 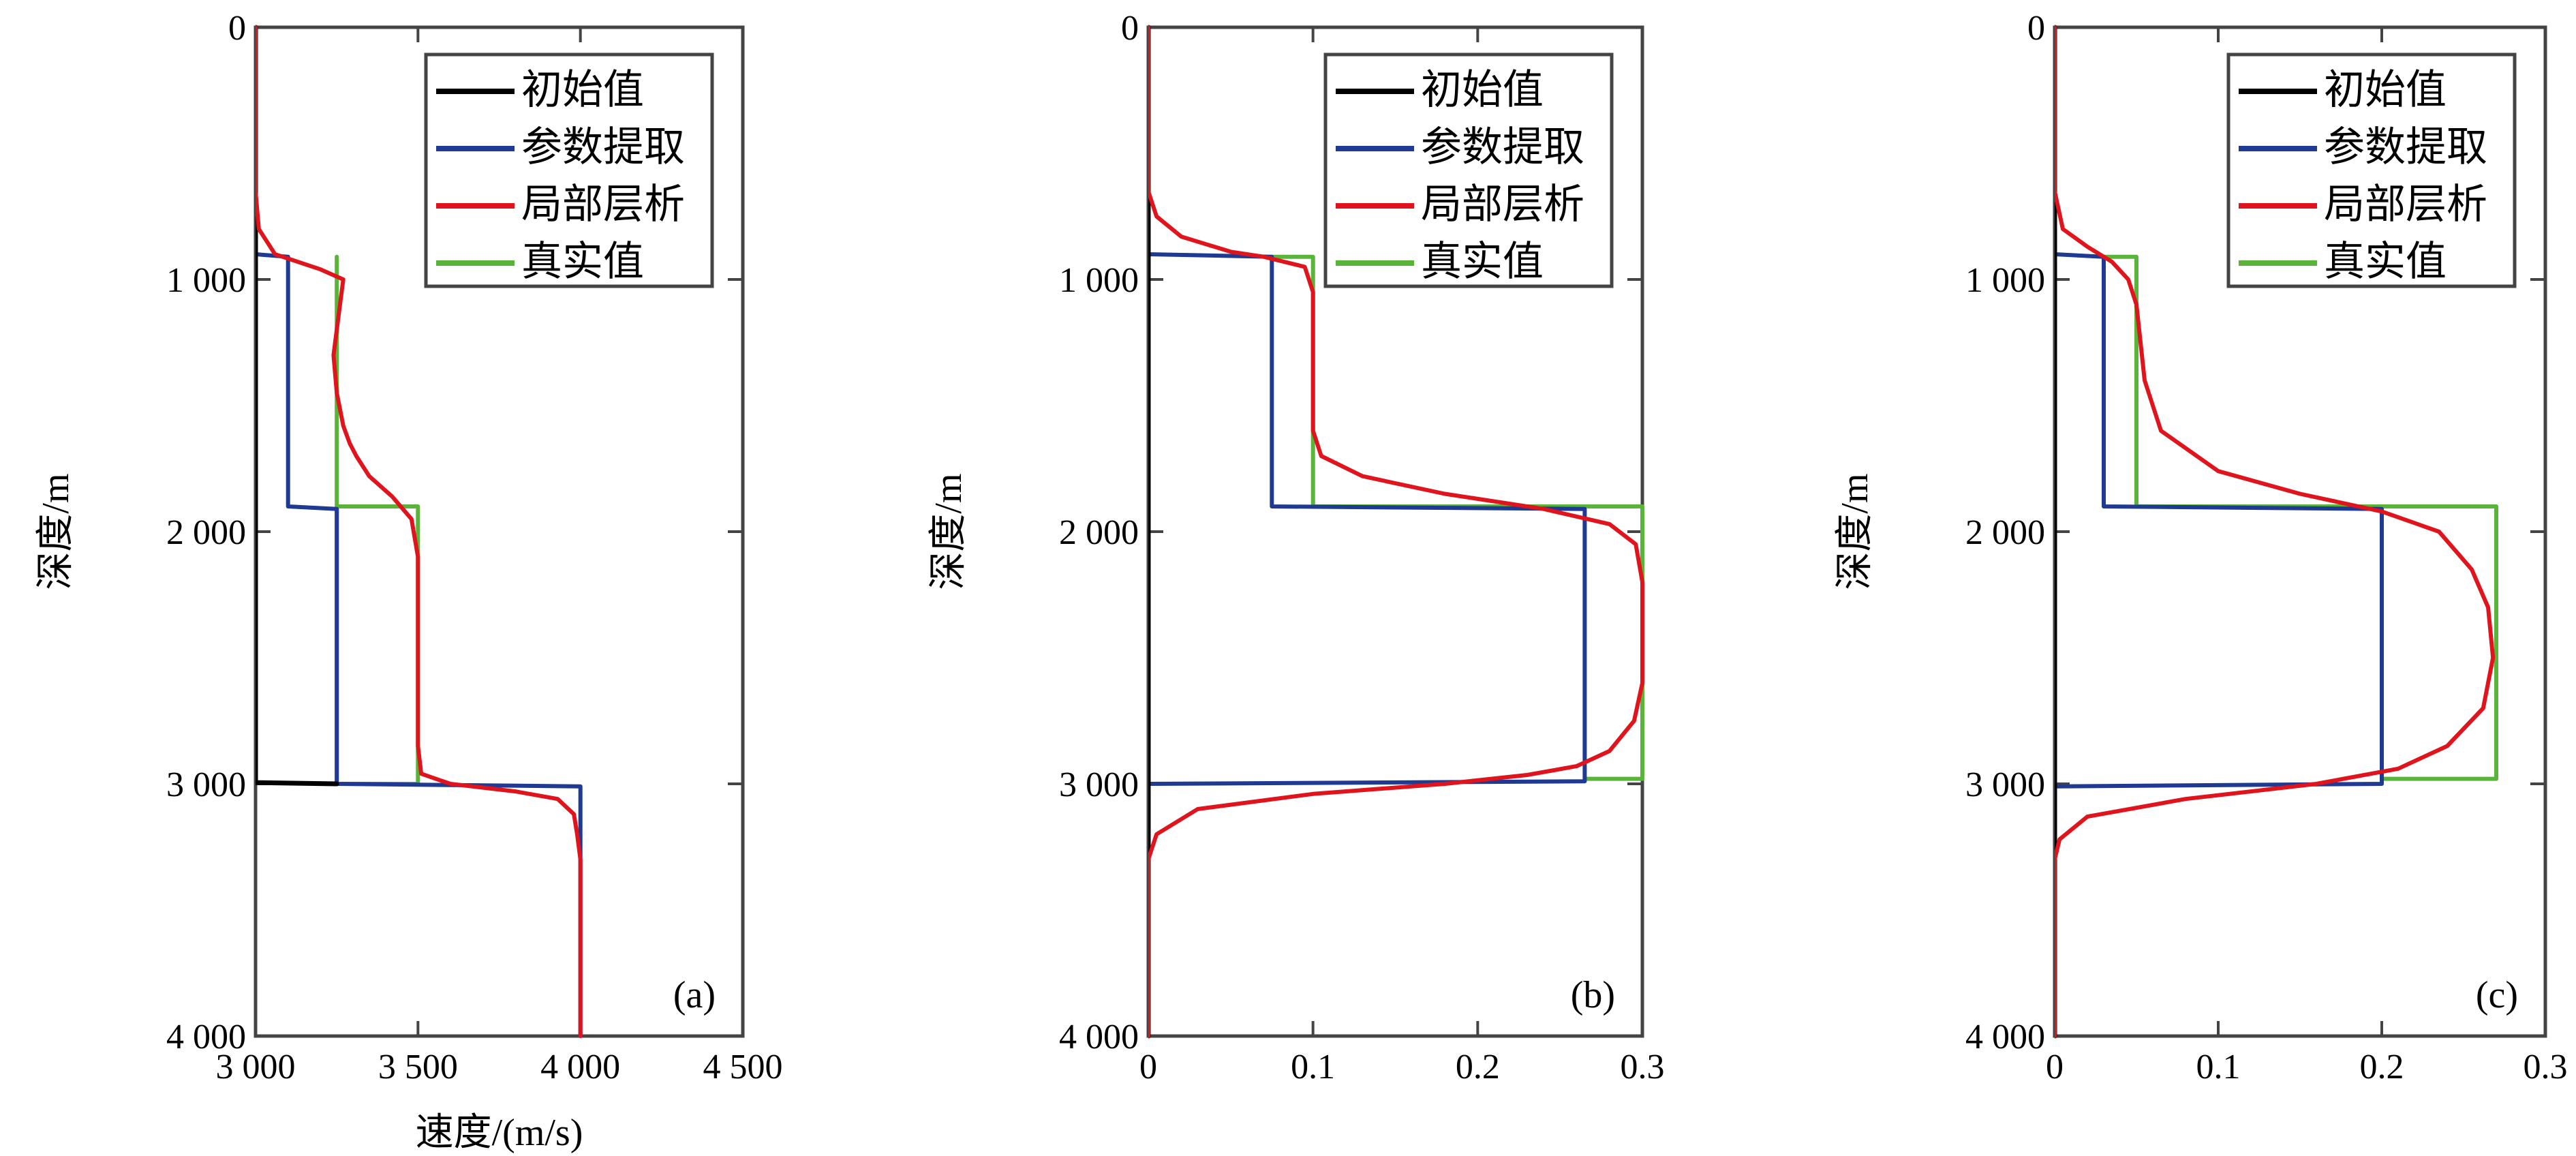 What do you see at coordinates (580, 1067) in the screenshot?
I see `x-tick-label: 4 000` at bounding box center [580, 1067].